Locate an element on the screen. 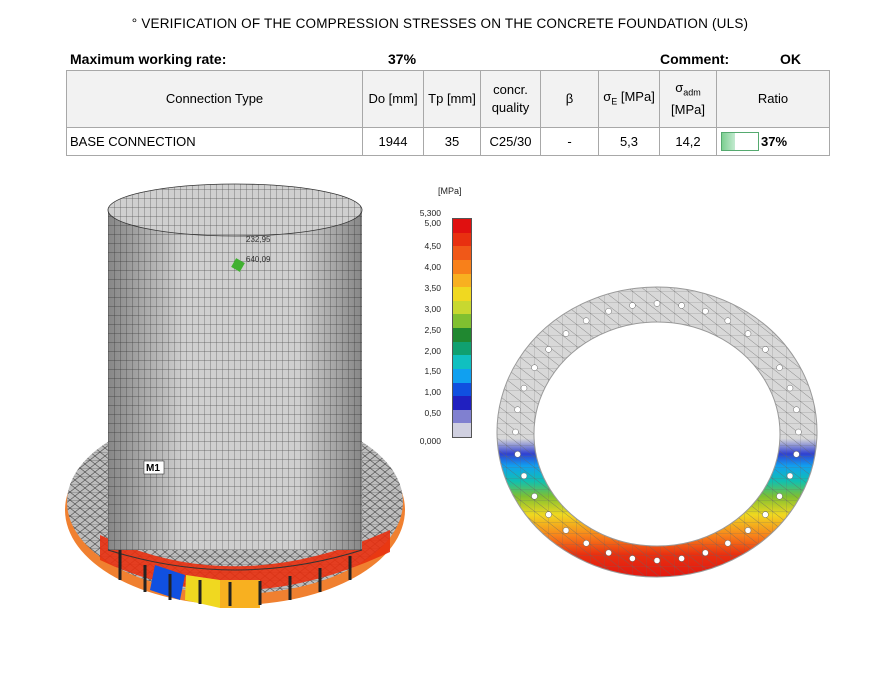  cell-sigma-e: 5,3 is located at coordinates (629, 141).